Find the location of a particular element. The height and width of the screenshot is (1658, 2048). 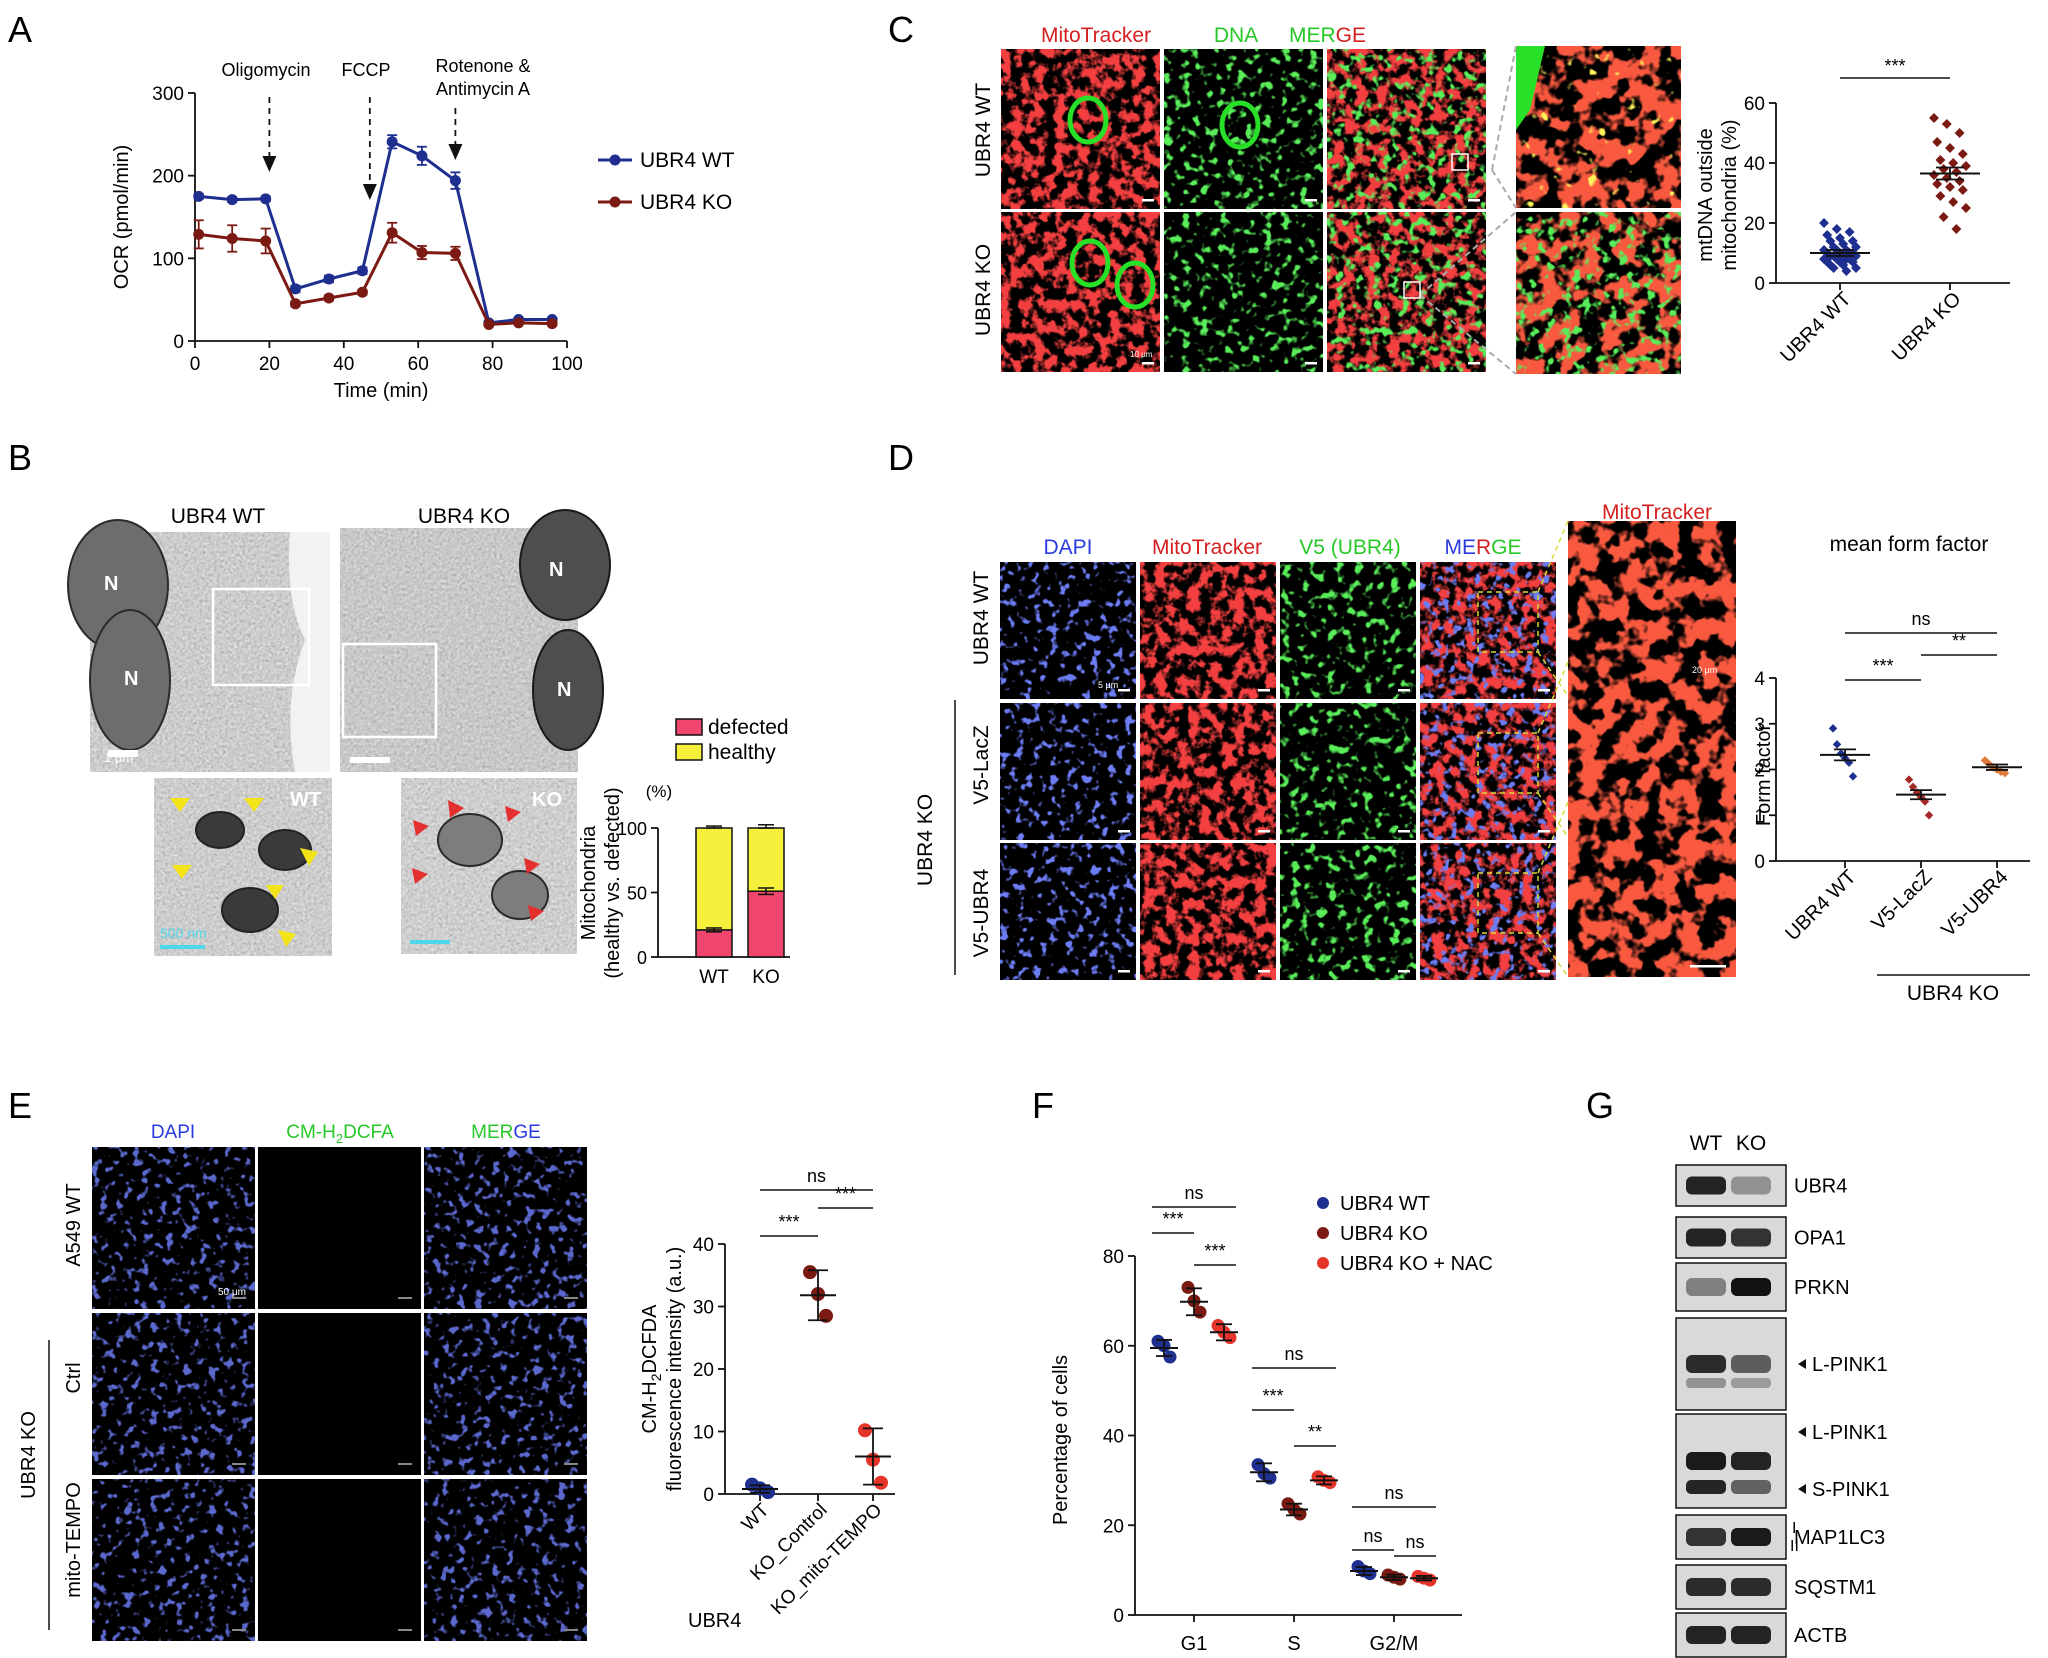

c-y-axis-label-line-0: mtDNA outside is located at coordinates (1706, 194).